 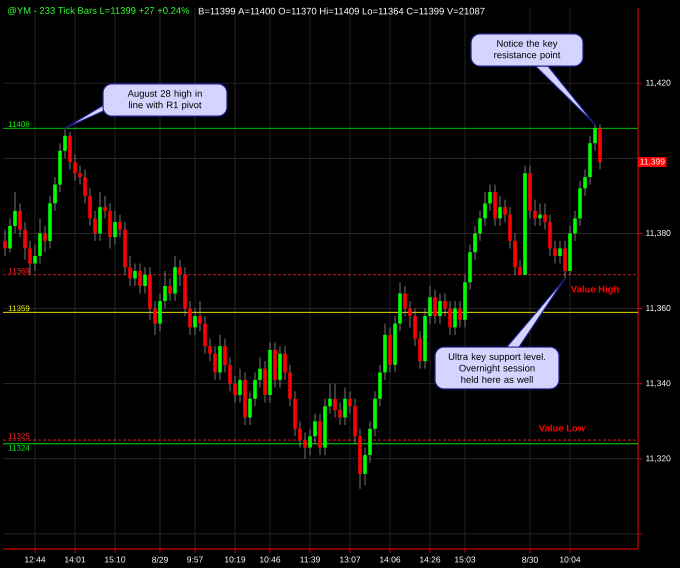 What do you see at coordinates (658, 308) in the screenshot?
I see `y-tick-label: 11,360` at bounding box center [658, 308].